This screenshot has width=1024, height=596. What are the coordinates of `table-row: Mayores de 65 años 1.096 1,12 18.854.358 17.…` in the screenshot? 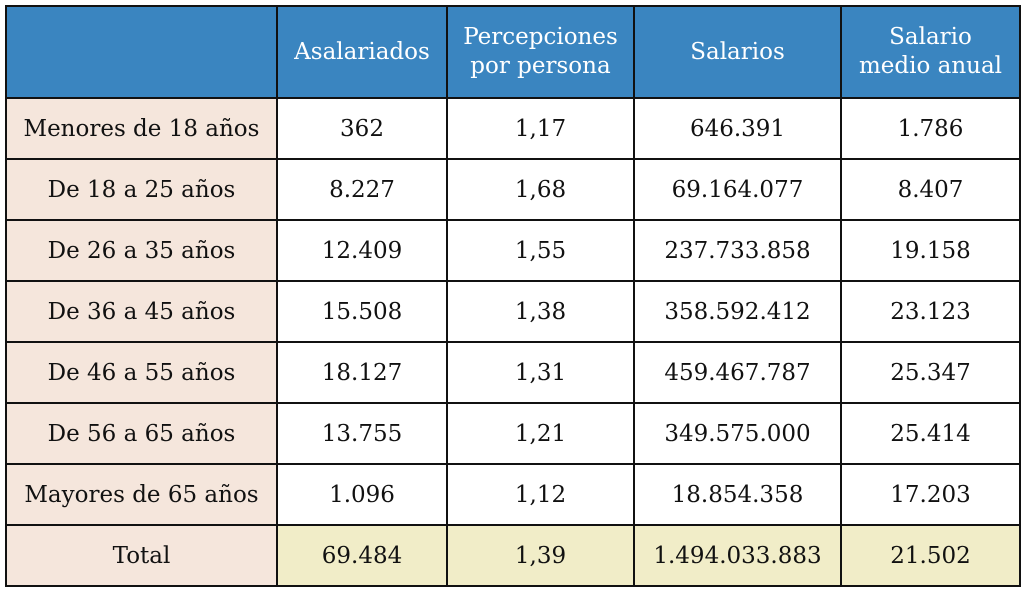 It's located at (513, 494).